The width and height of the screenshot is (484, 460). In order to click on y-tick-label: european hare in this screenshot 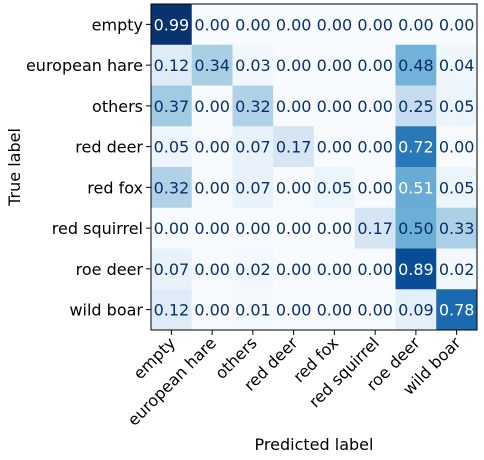, I will do `click(84, 65)`.